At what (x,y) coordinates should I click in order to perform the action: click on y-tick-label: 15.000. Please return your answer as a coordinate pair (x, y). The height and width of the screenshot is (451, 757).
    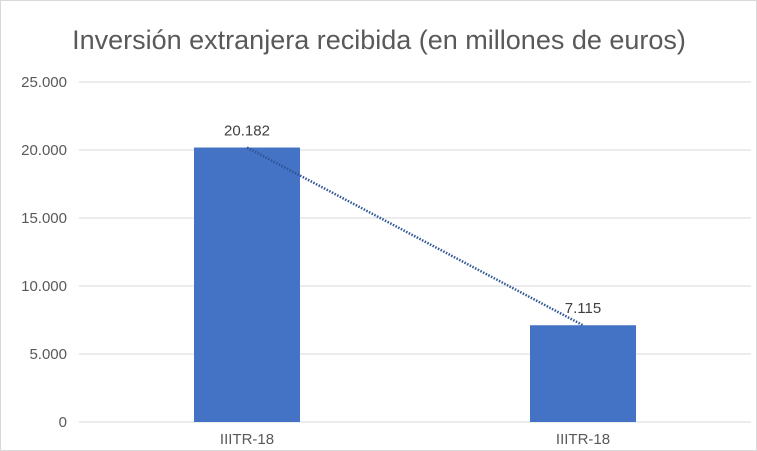
    Looking at the image, I should click on (44, 218).